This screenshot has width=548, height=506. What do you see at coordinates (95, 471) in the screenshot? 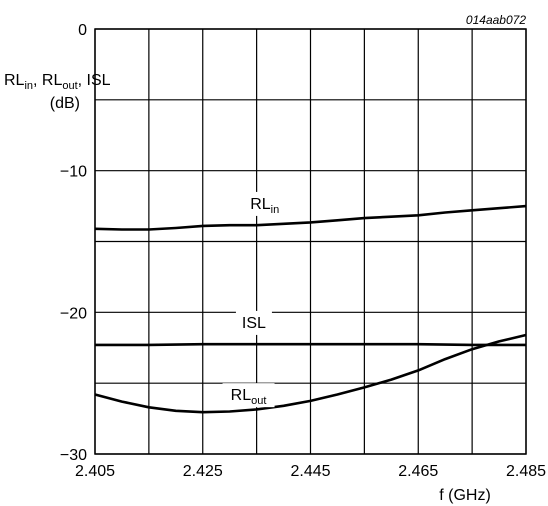
I see `x-tick-label-0: 2.405` at bounding box center [95, 471].